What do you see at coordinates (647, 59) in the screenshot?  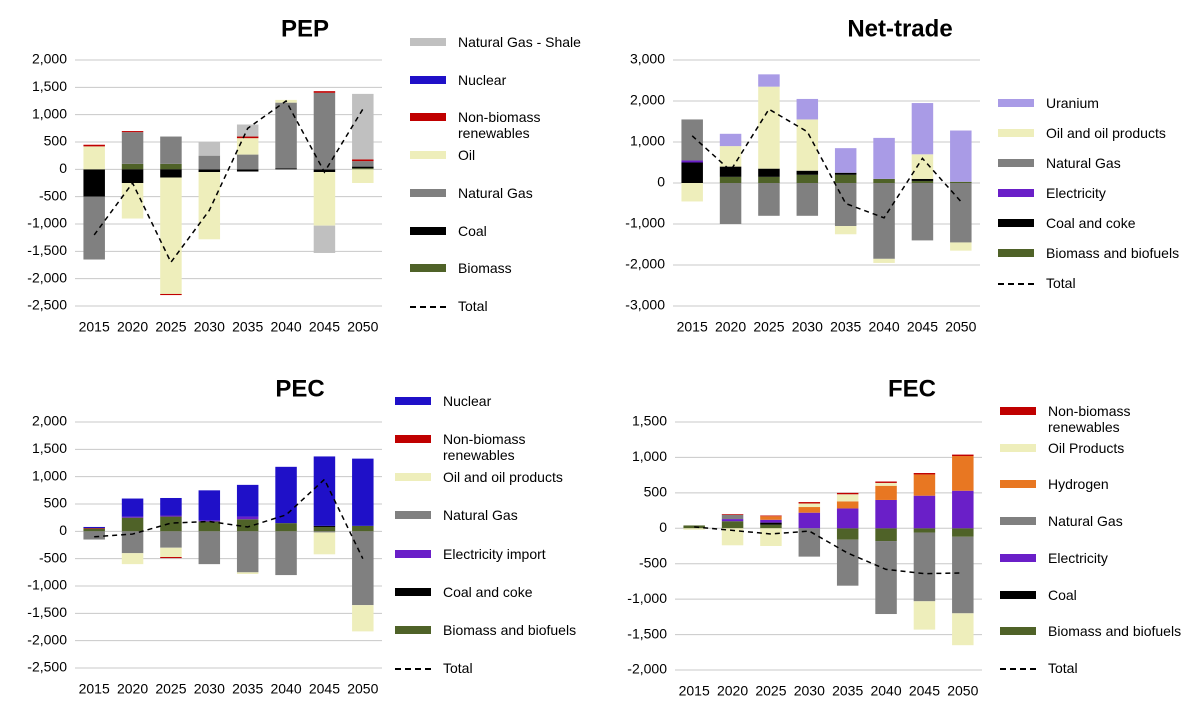 I see `y-tick-label: 3,000` at bounding box center [647, 59].